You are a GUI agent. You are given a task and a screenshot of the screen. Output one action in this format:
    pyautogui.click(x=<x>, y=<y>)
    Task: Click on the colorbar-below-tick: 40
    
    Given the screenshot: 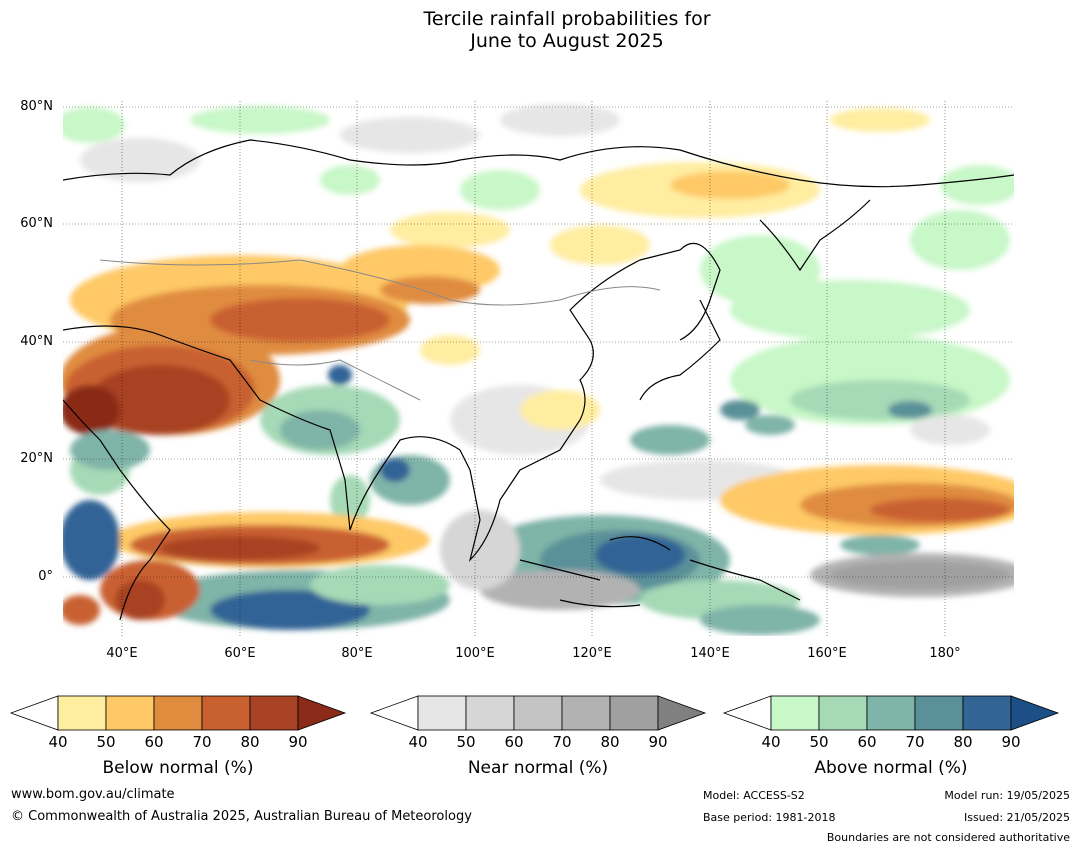 What is the action you would take?
    pyautogui.click(x=58, y=742)
    